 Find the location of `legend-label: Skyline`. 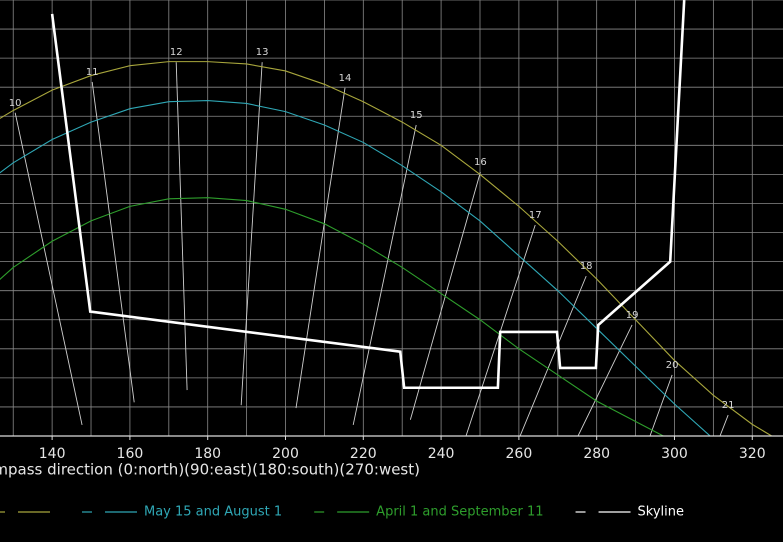

legend-label: Skyline is located at coordinates (661, 512).